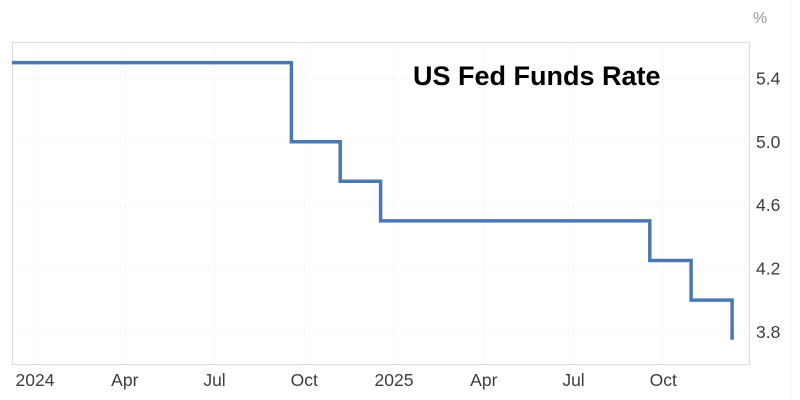 The height and width of the screenshot is (400, 800). Describe the element at coordinates (768, 205) in the screenshot. I see `y-axis-tick-label: 4.6` at that location.